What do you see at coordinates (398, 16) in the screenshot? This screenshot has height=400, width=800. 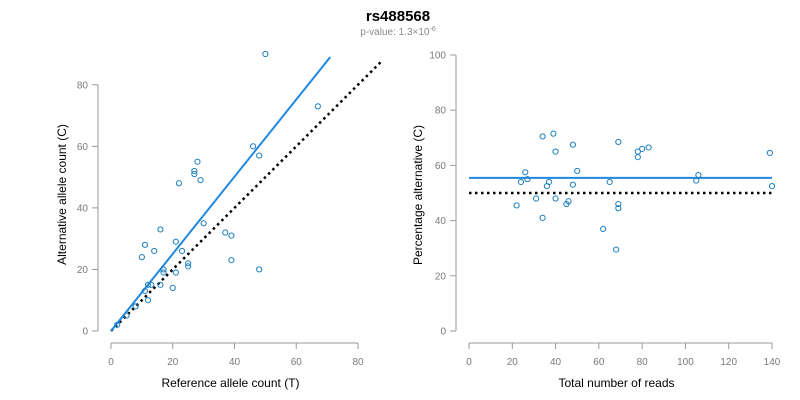 I see `figure-title: rs488568` at bounding box center [398, 16].